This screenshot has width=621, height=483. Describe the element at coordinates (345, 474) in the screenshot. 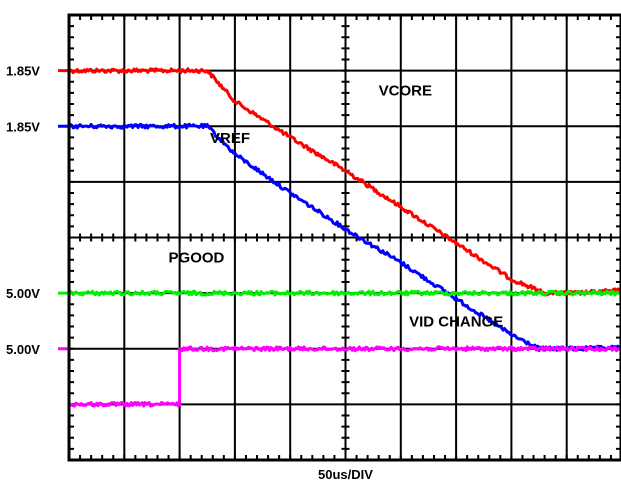

I see `x-axis-label: 50us/DIV` at that location.